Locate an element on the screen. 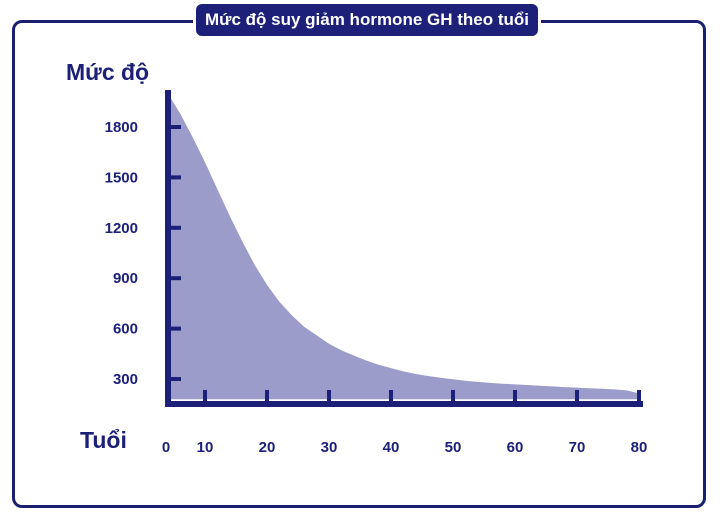 This screenshot has height=521, width=722. chart-title: Mức độ suy giảm hormone GH theo tuổi is located at coordinates (367, 20).